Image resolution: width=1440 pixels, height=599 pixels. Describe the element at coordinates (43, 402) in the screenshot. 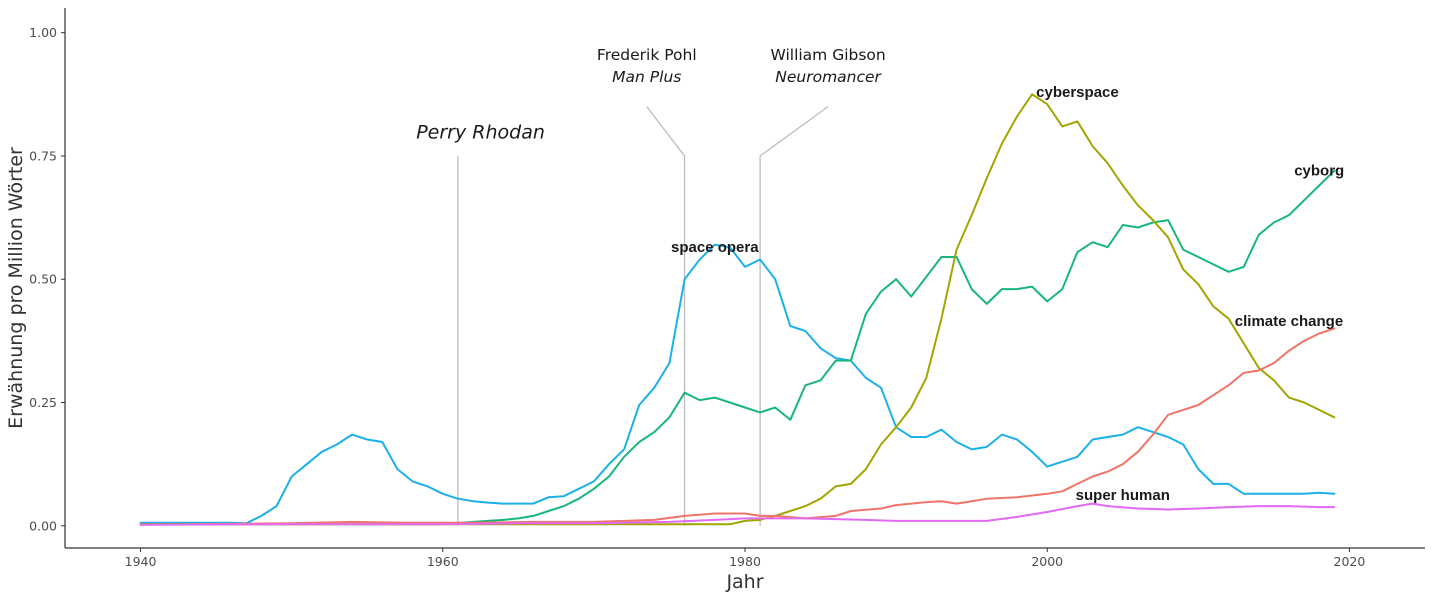

I see `y-tick-label: 0.25` at that location.